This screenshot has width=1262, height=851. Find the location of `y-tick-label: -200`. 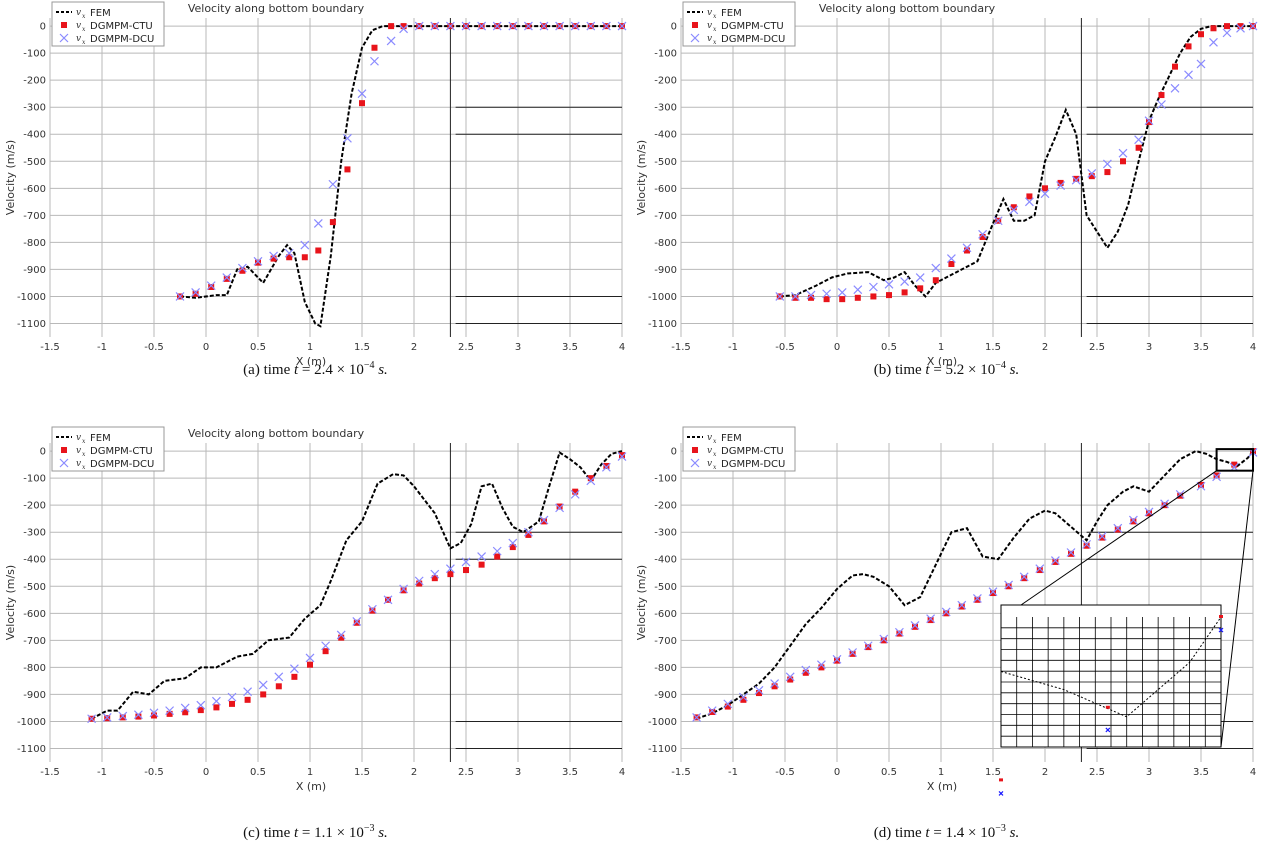

y-tick-label: -200 is located at coordinates (34, 506).